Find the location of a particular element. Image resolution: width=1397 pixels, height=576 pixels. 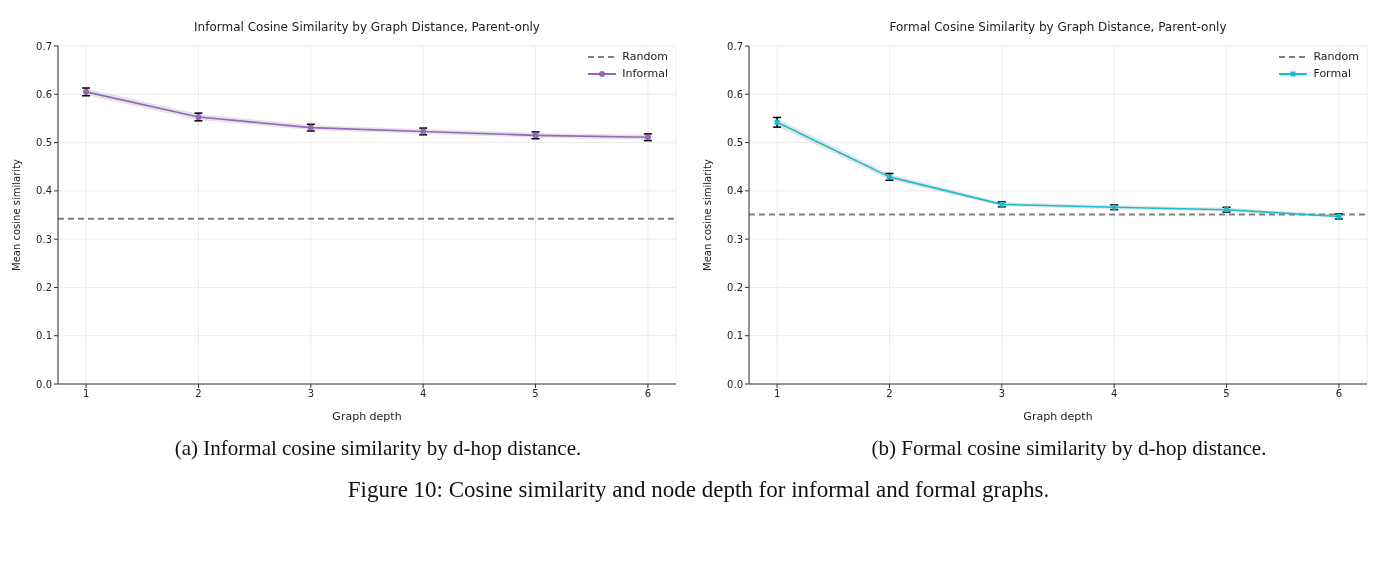

text: (a) Informal cosine similarity by d-hop distance. is located at coordinates (378, 448).